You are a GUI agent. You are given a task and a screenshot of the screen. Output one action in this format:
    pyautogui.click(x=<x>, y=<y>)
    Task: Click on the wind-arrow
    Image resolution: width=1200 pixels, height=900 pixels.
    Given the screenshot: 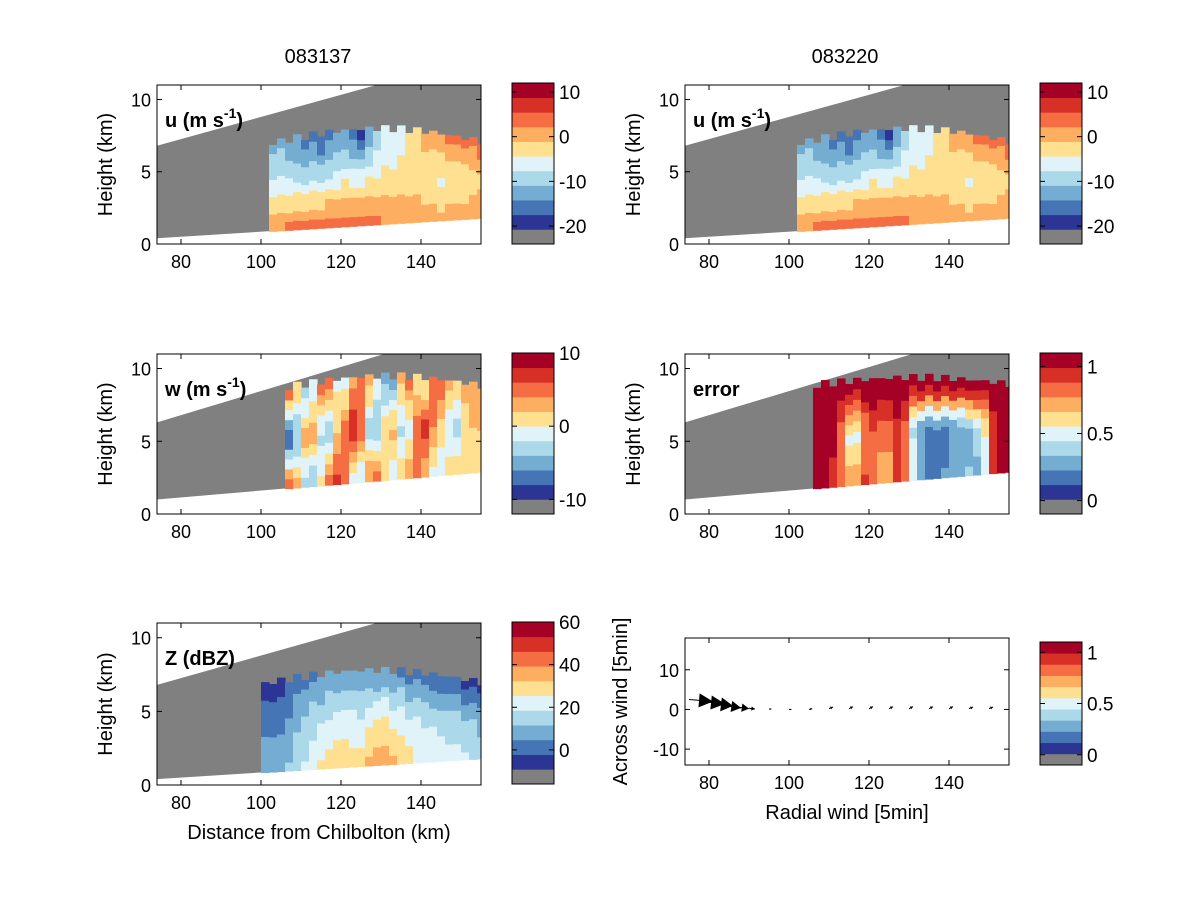 What is the action you would take?
    pyautogui.click(x=770, y=709)
    